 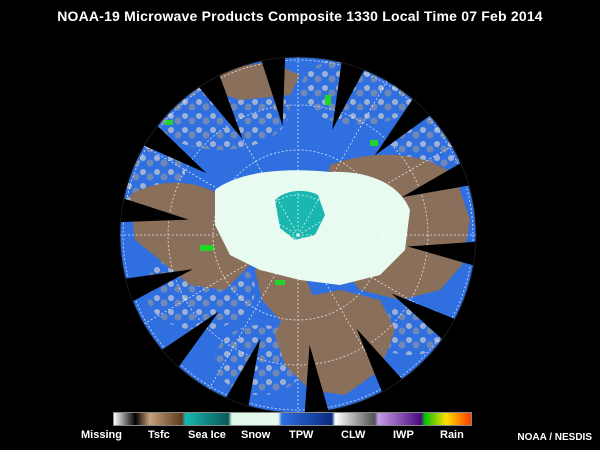 What do you see at coordinates (256, 435) in the screenshot?
I see `legend-label-snow: Snow` at bounding box center [256, 435].